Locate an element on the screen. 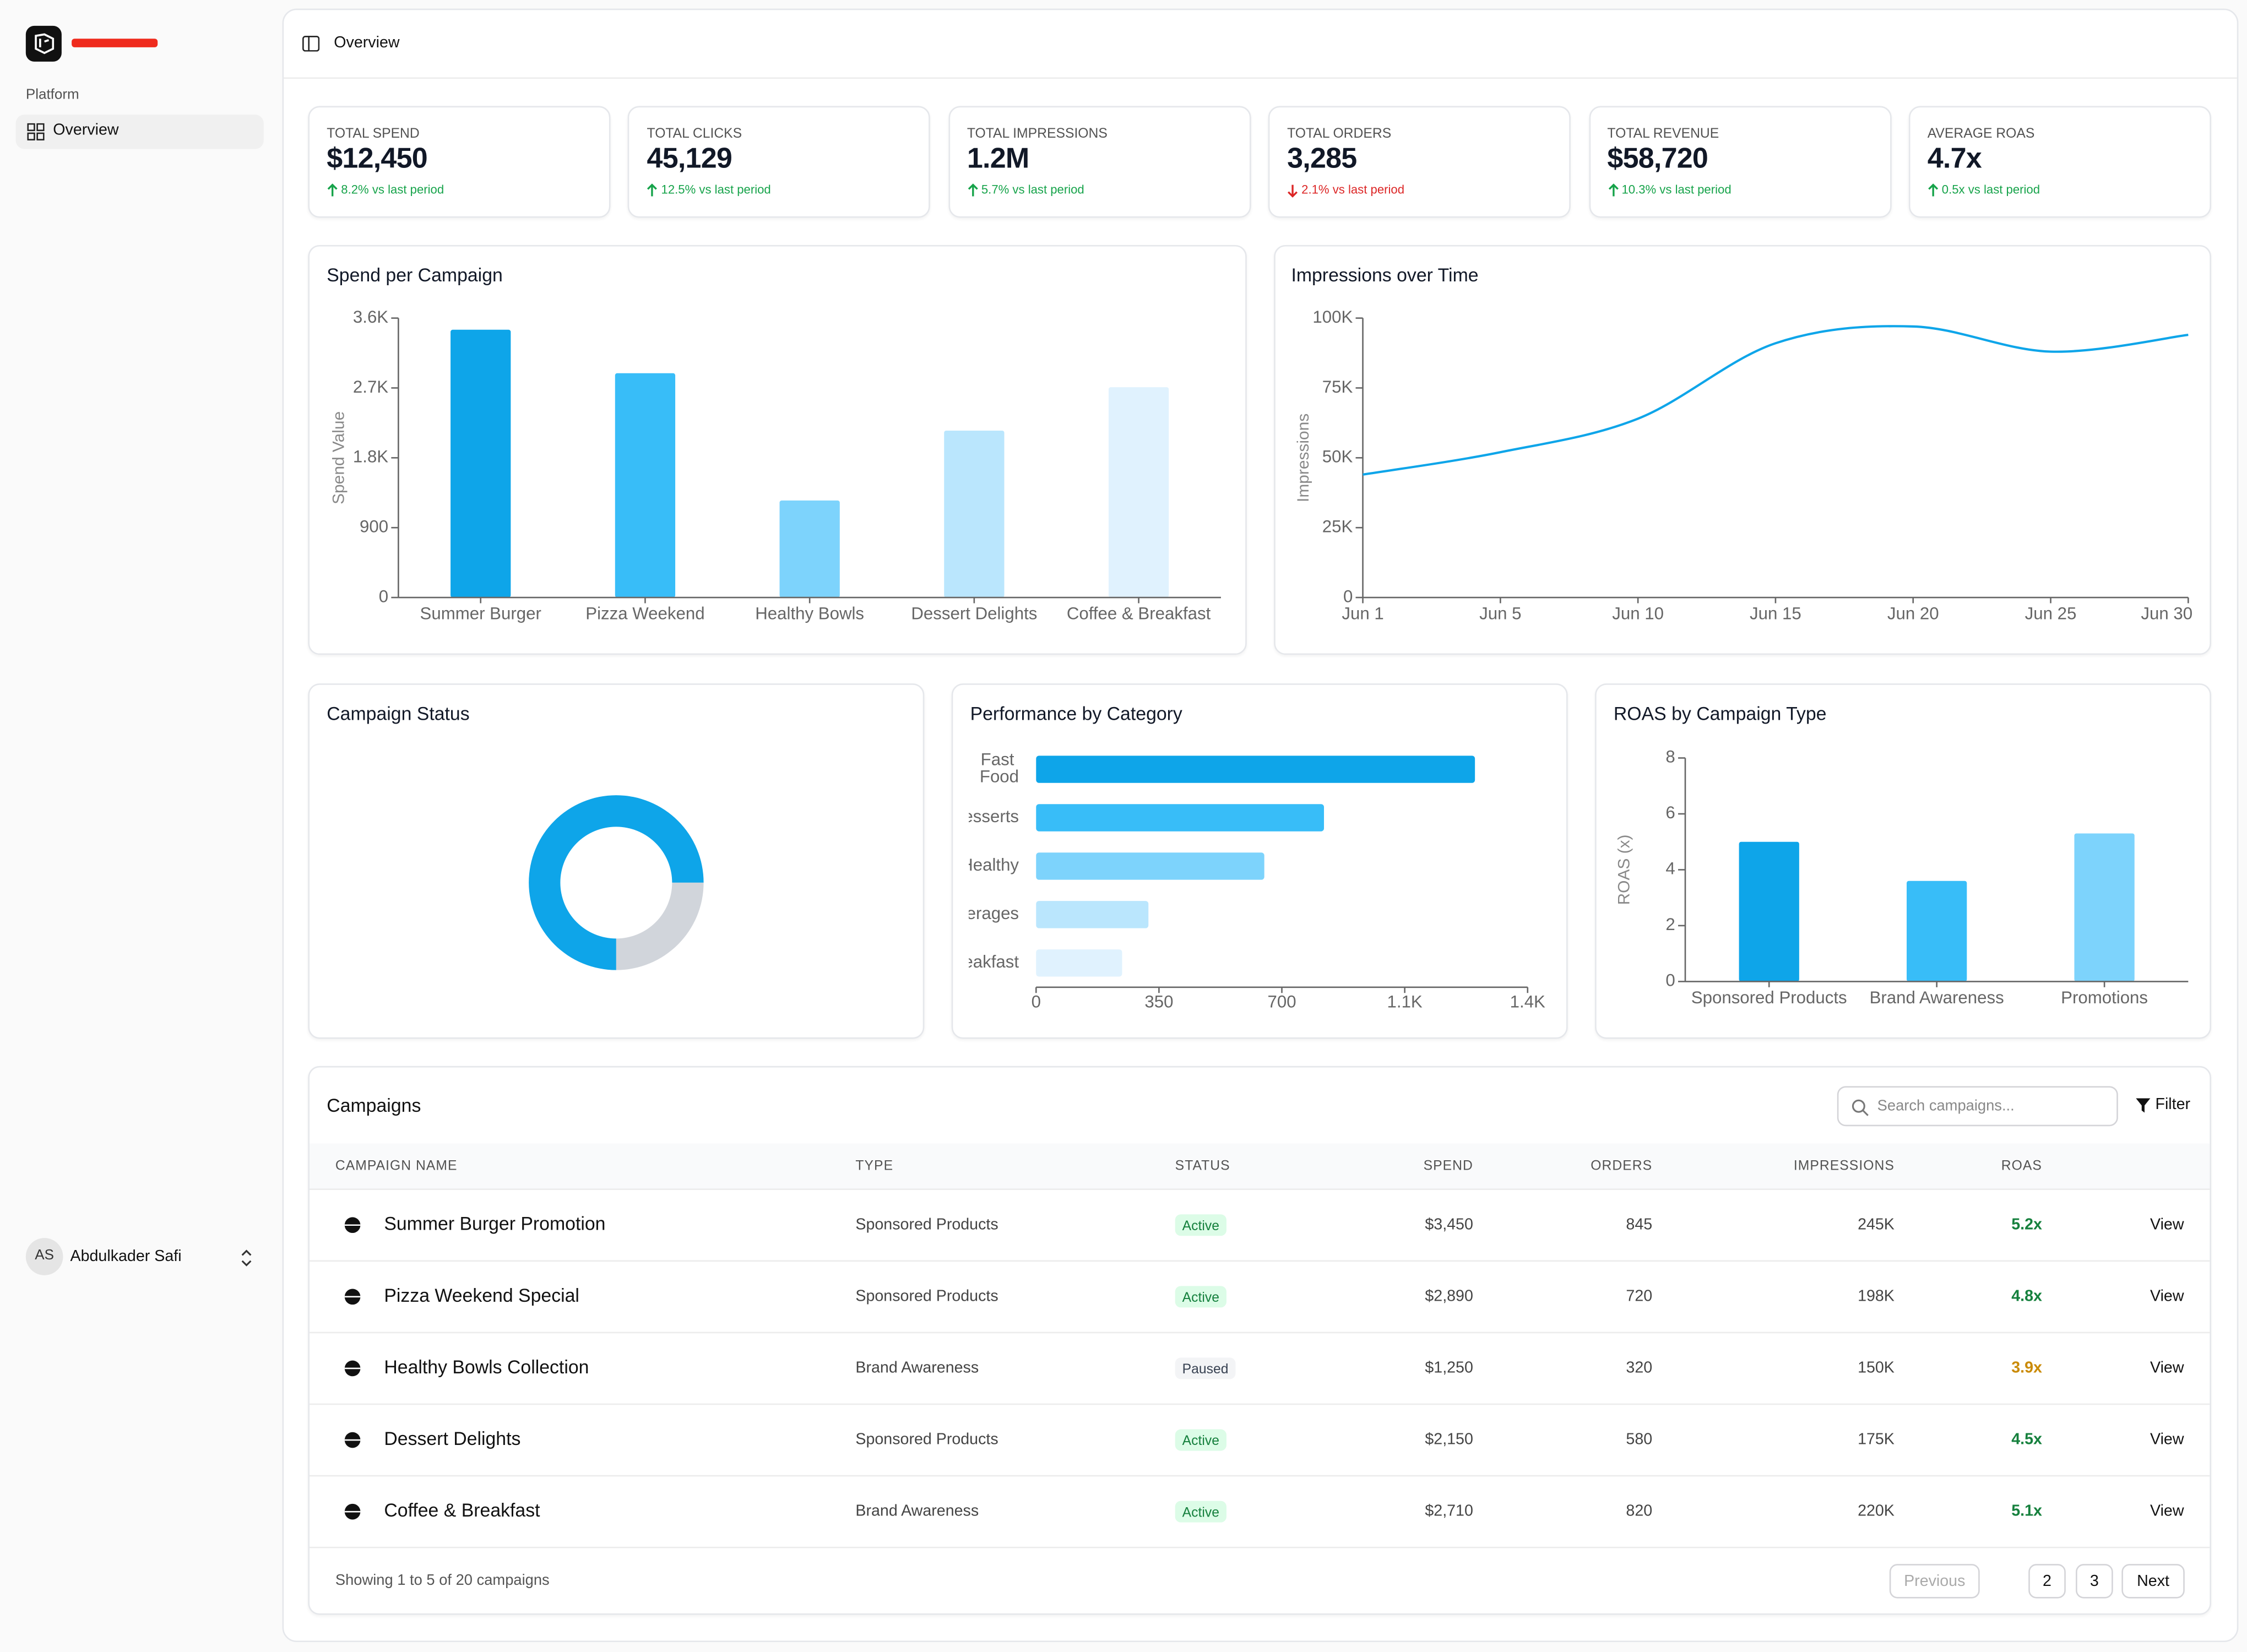 This screenshot has width=2247, height=1652. column-header: SPEND is located at coordinates (1448, 1166).